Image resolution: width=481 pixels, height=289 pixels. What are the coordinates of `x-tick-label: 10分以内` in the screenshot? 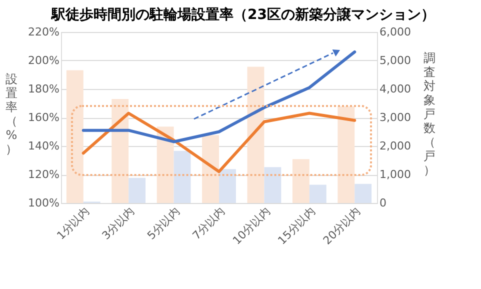 It's located at (251, 226).